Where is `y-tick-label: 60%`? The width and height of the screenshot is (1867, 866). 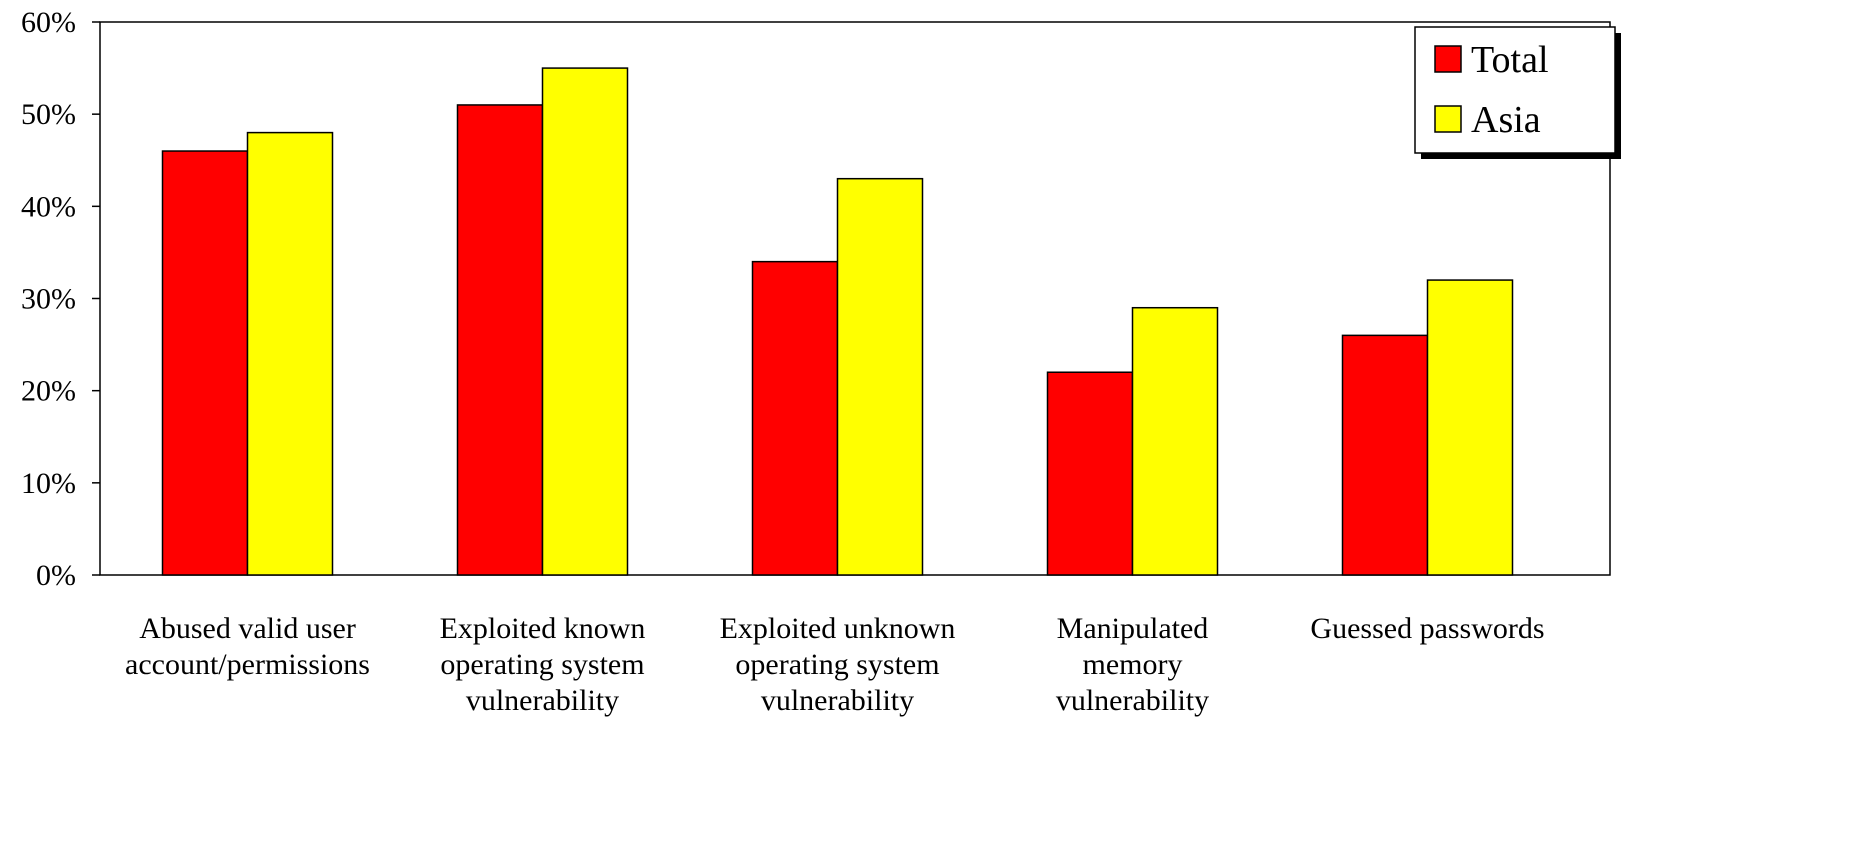
y-tick-label: 60% is located at coordinates (48, 22).